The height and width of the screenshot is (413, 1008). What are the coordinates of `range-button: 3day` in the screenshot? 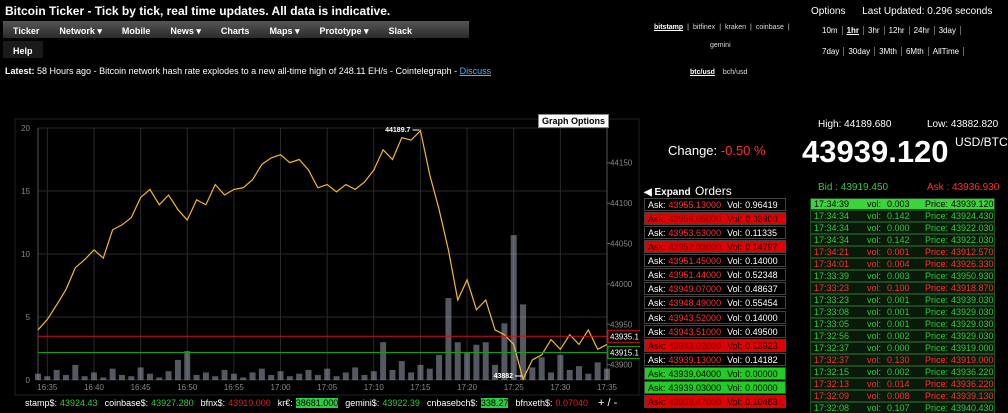 It's located at (947, 30).